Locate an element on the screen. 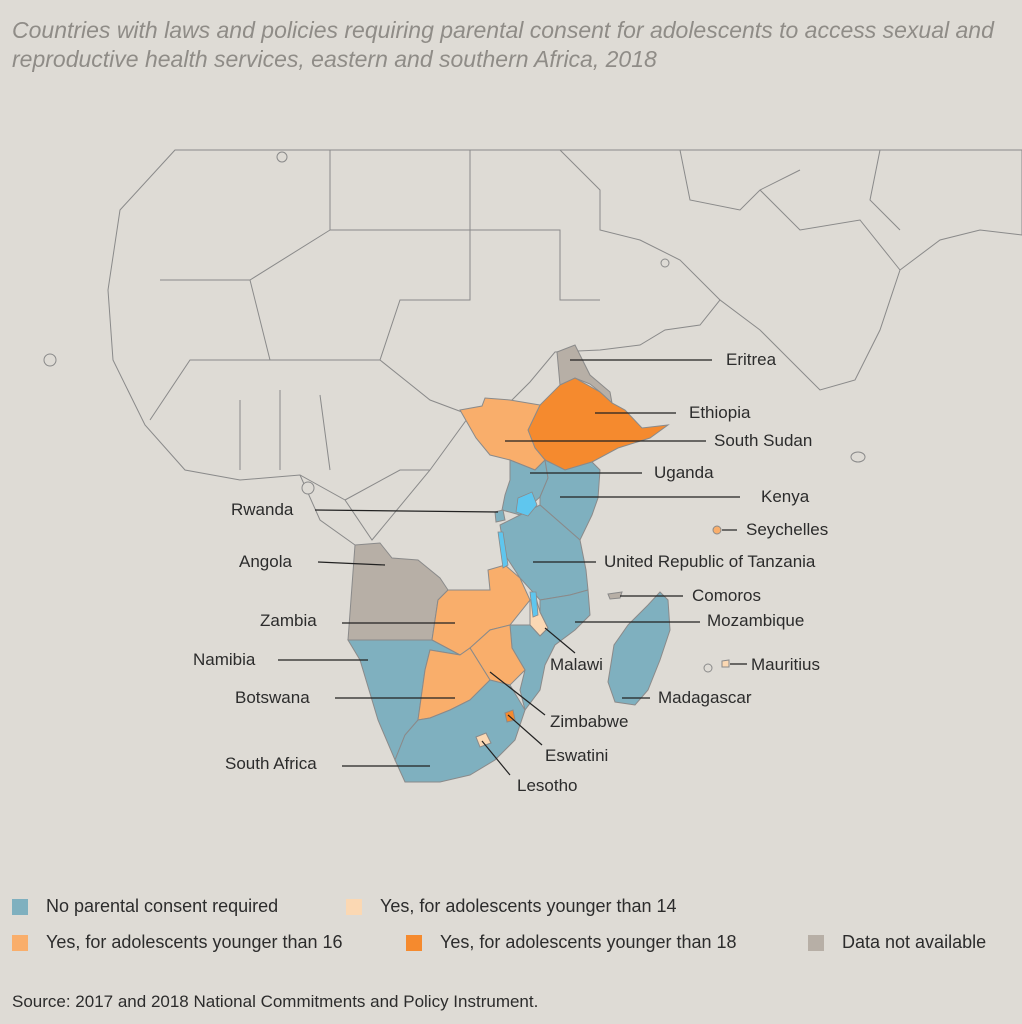 This screenshot has height=1024, width=1022. country-south-africa is located at coordinates (460, 731).